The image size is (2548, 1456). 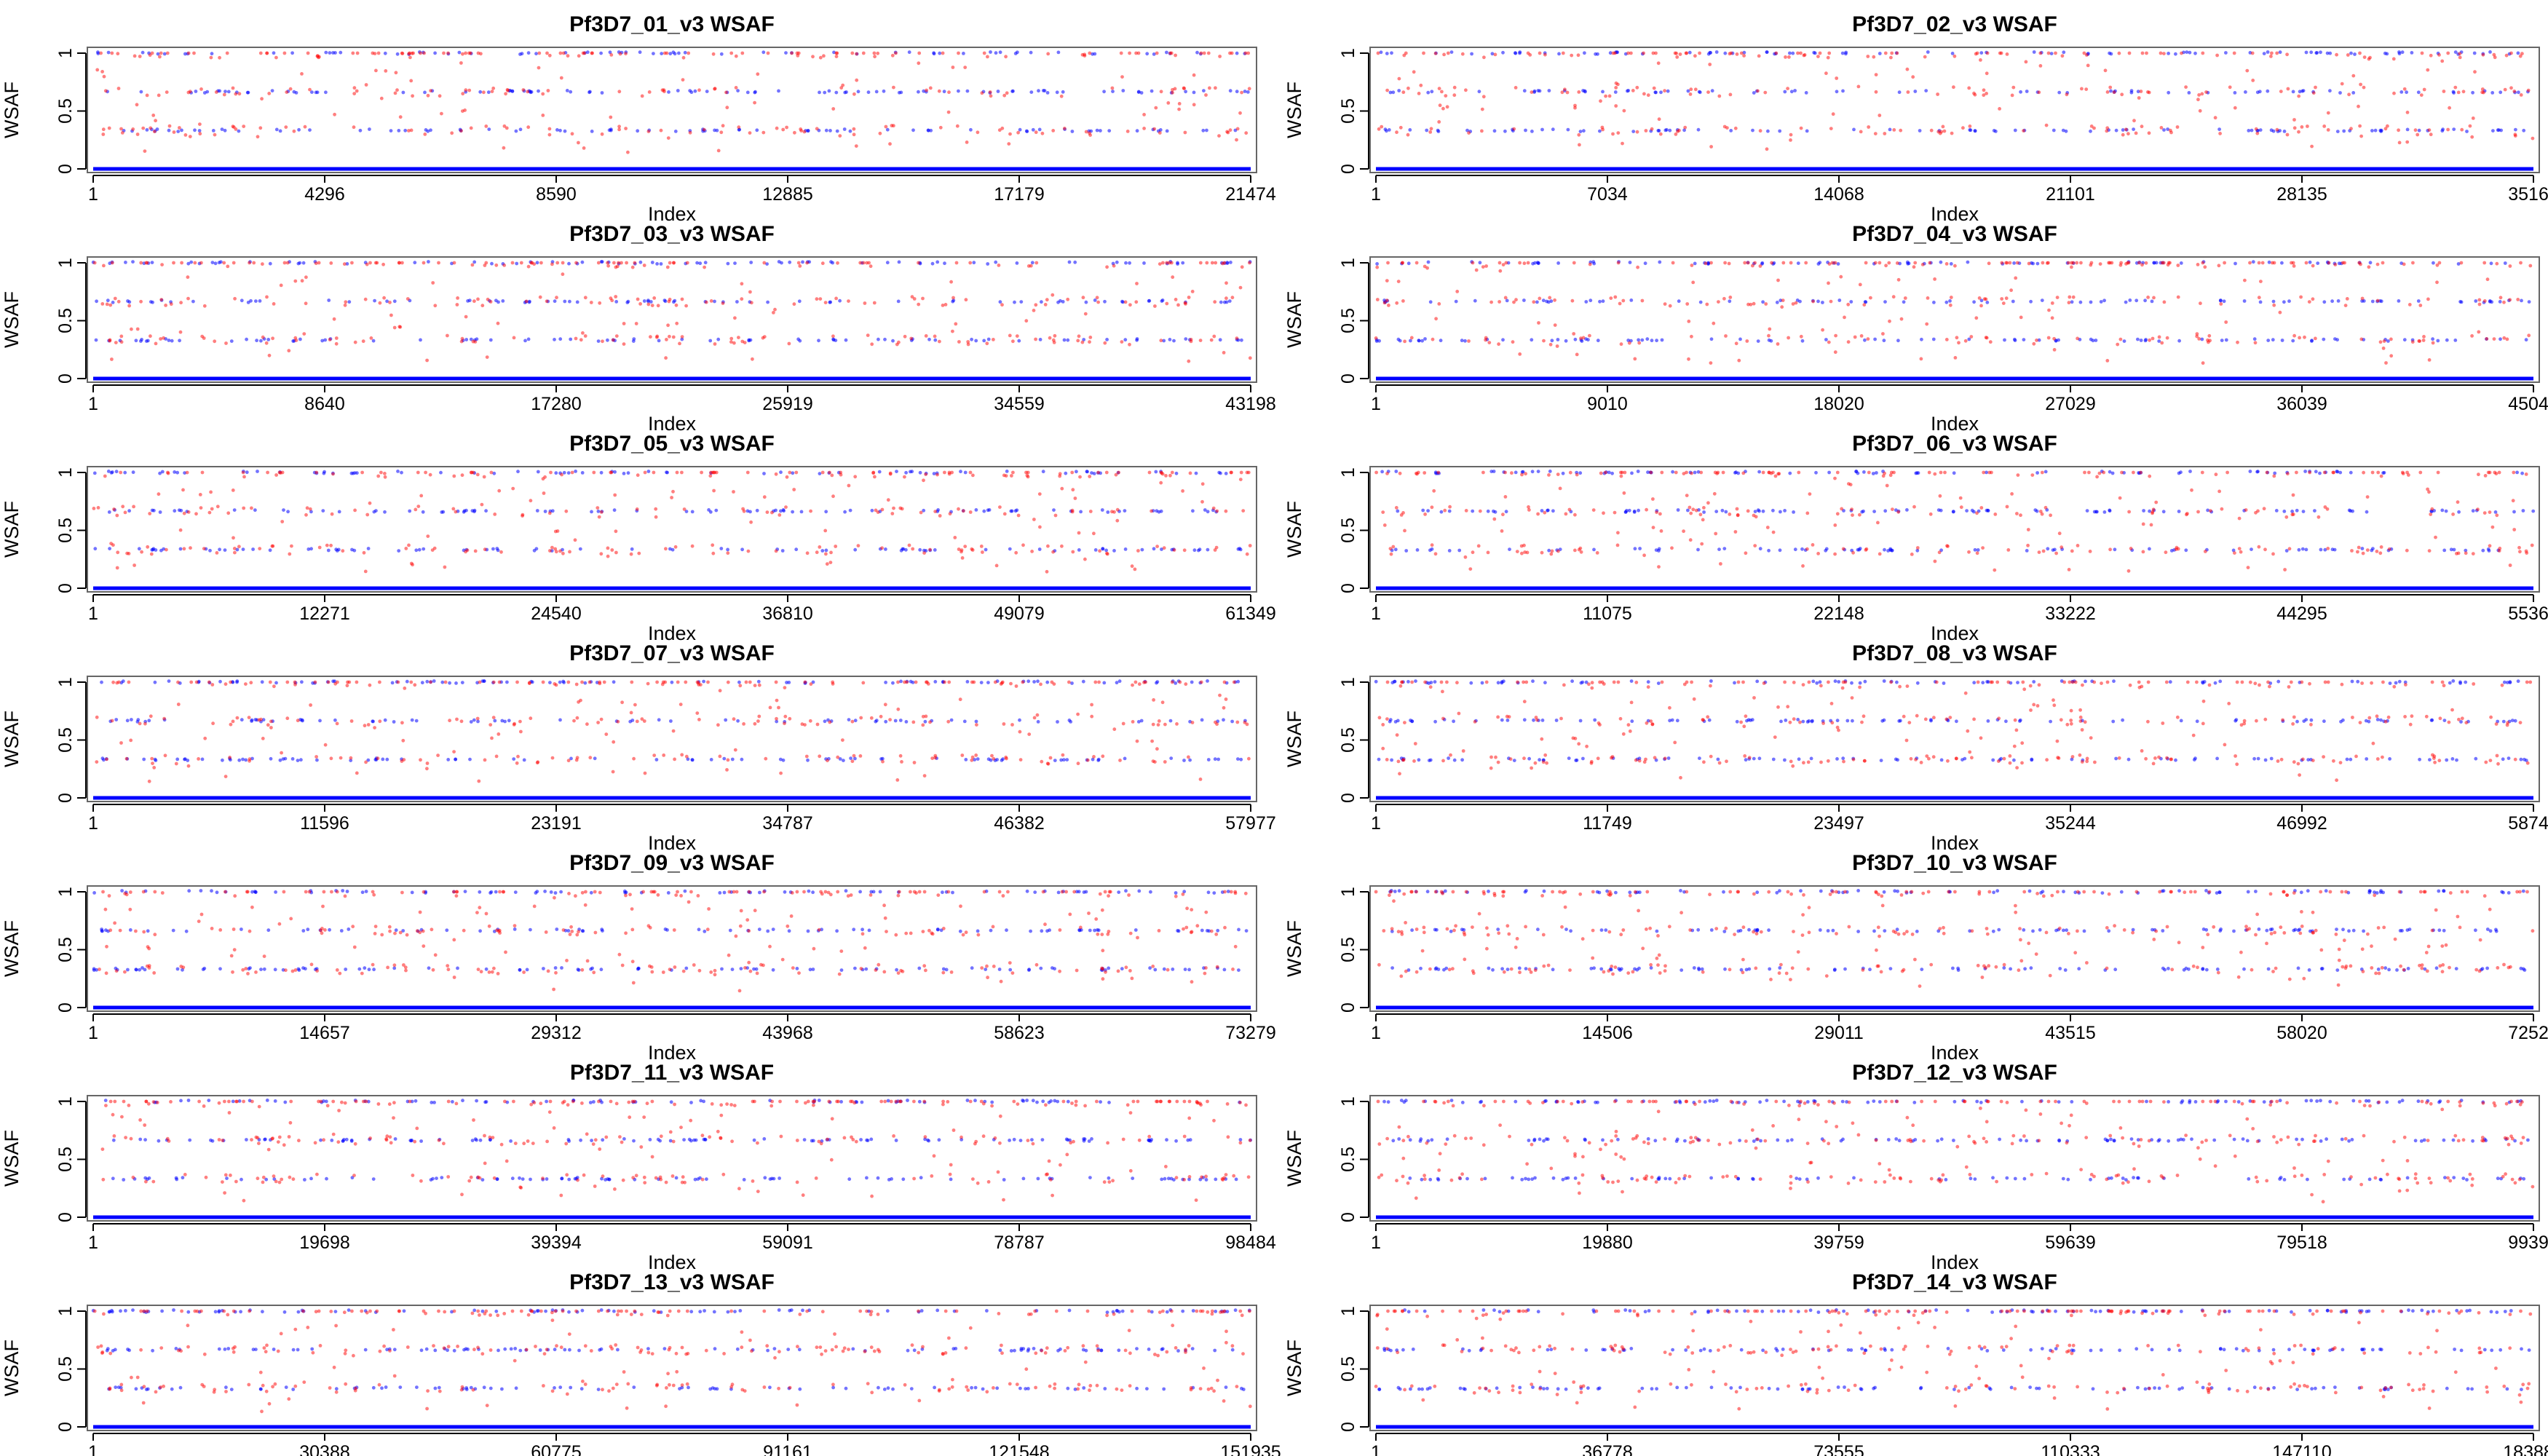 What do you see at coordinates (1955, 633) in the screenshot?
I see `x-axis-label: Index` at bounding box center [1955, 633].